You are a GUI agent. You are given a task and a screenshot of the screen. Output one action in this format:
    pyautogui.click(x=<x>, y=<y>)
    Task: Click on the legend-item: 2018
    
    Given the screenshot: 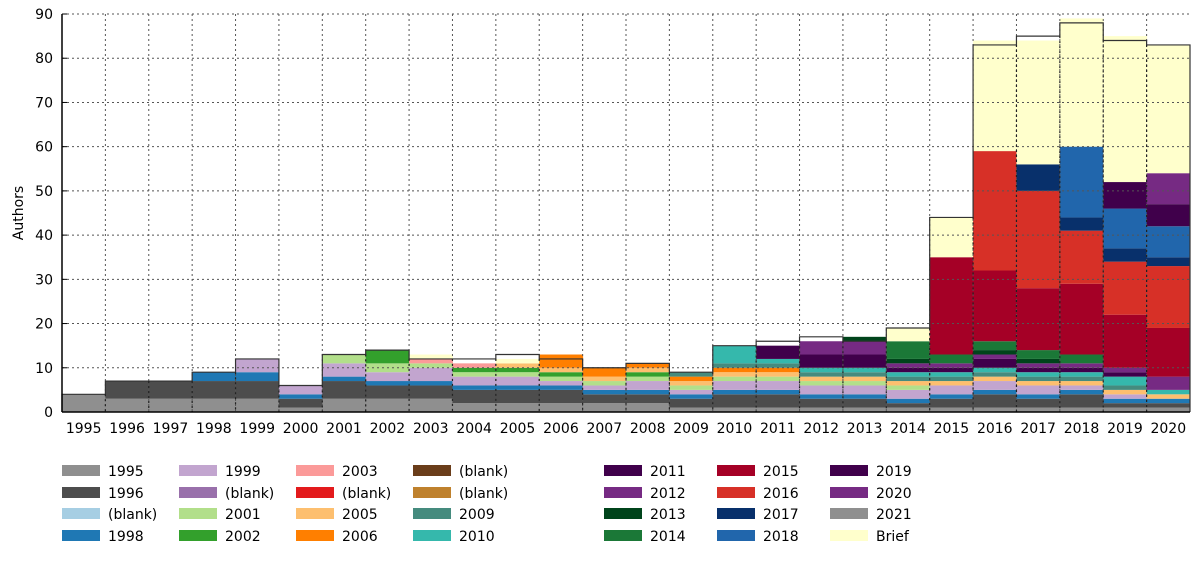 What is the action you would take?
    pyautogui.click(x=758, y=537)
    